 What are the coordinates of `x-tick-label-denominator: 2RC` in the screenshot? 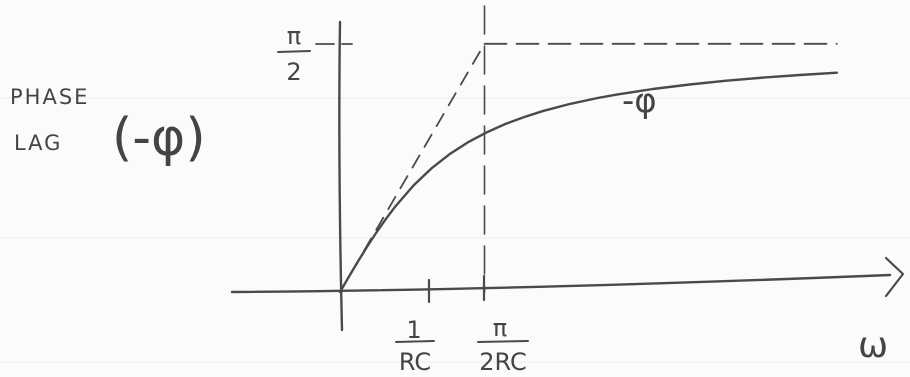 It's located at (503, 362).